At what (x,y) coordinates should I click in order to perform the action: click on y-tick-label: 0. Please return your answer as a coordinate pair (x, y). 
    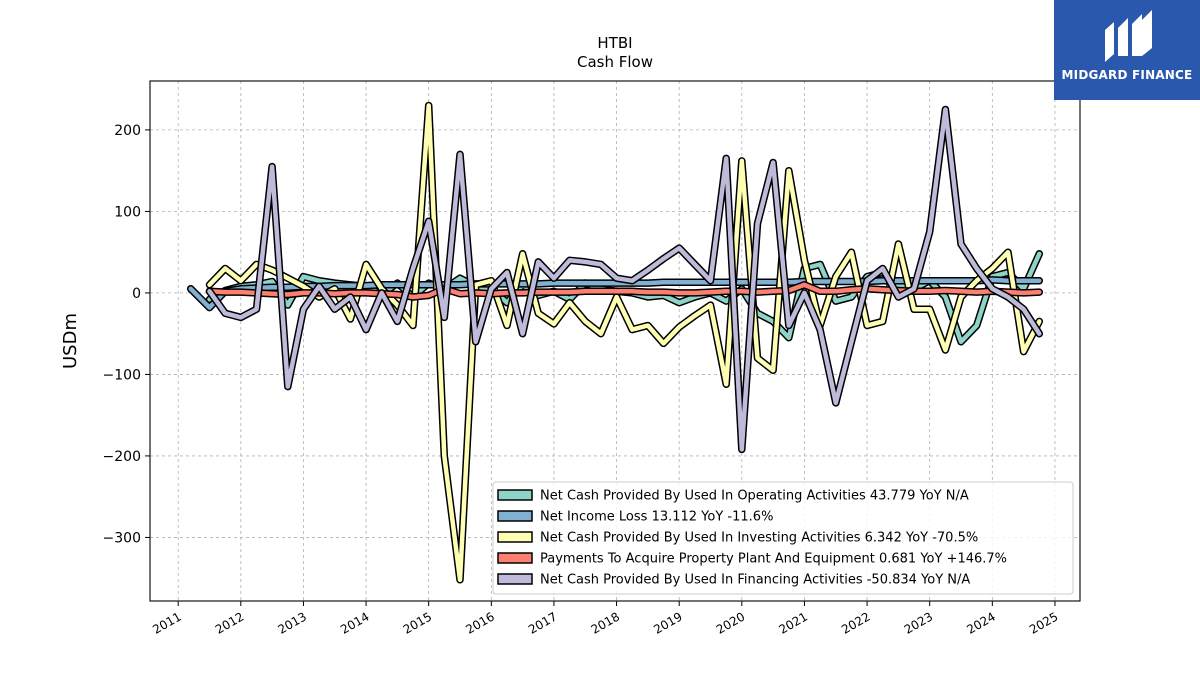
    Looking at the image, I should click on (136, 294).